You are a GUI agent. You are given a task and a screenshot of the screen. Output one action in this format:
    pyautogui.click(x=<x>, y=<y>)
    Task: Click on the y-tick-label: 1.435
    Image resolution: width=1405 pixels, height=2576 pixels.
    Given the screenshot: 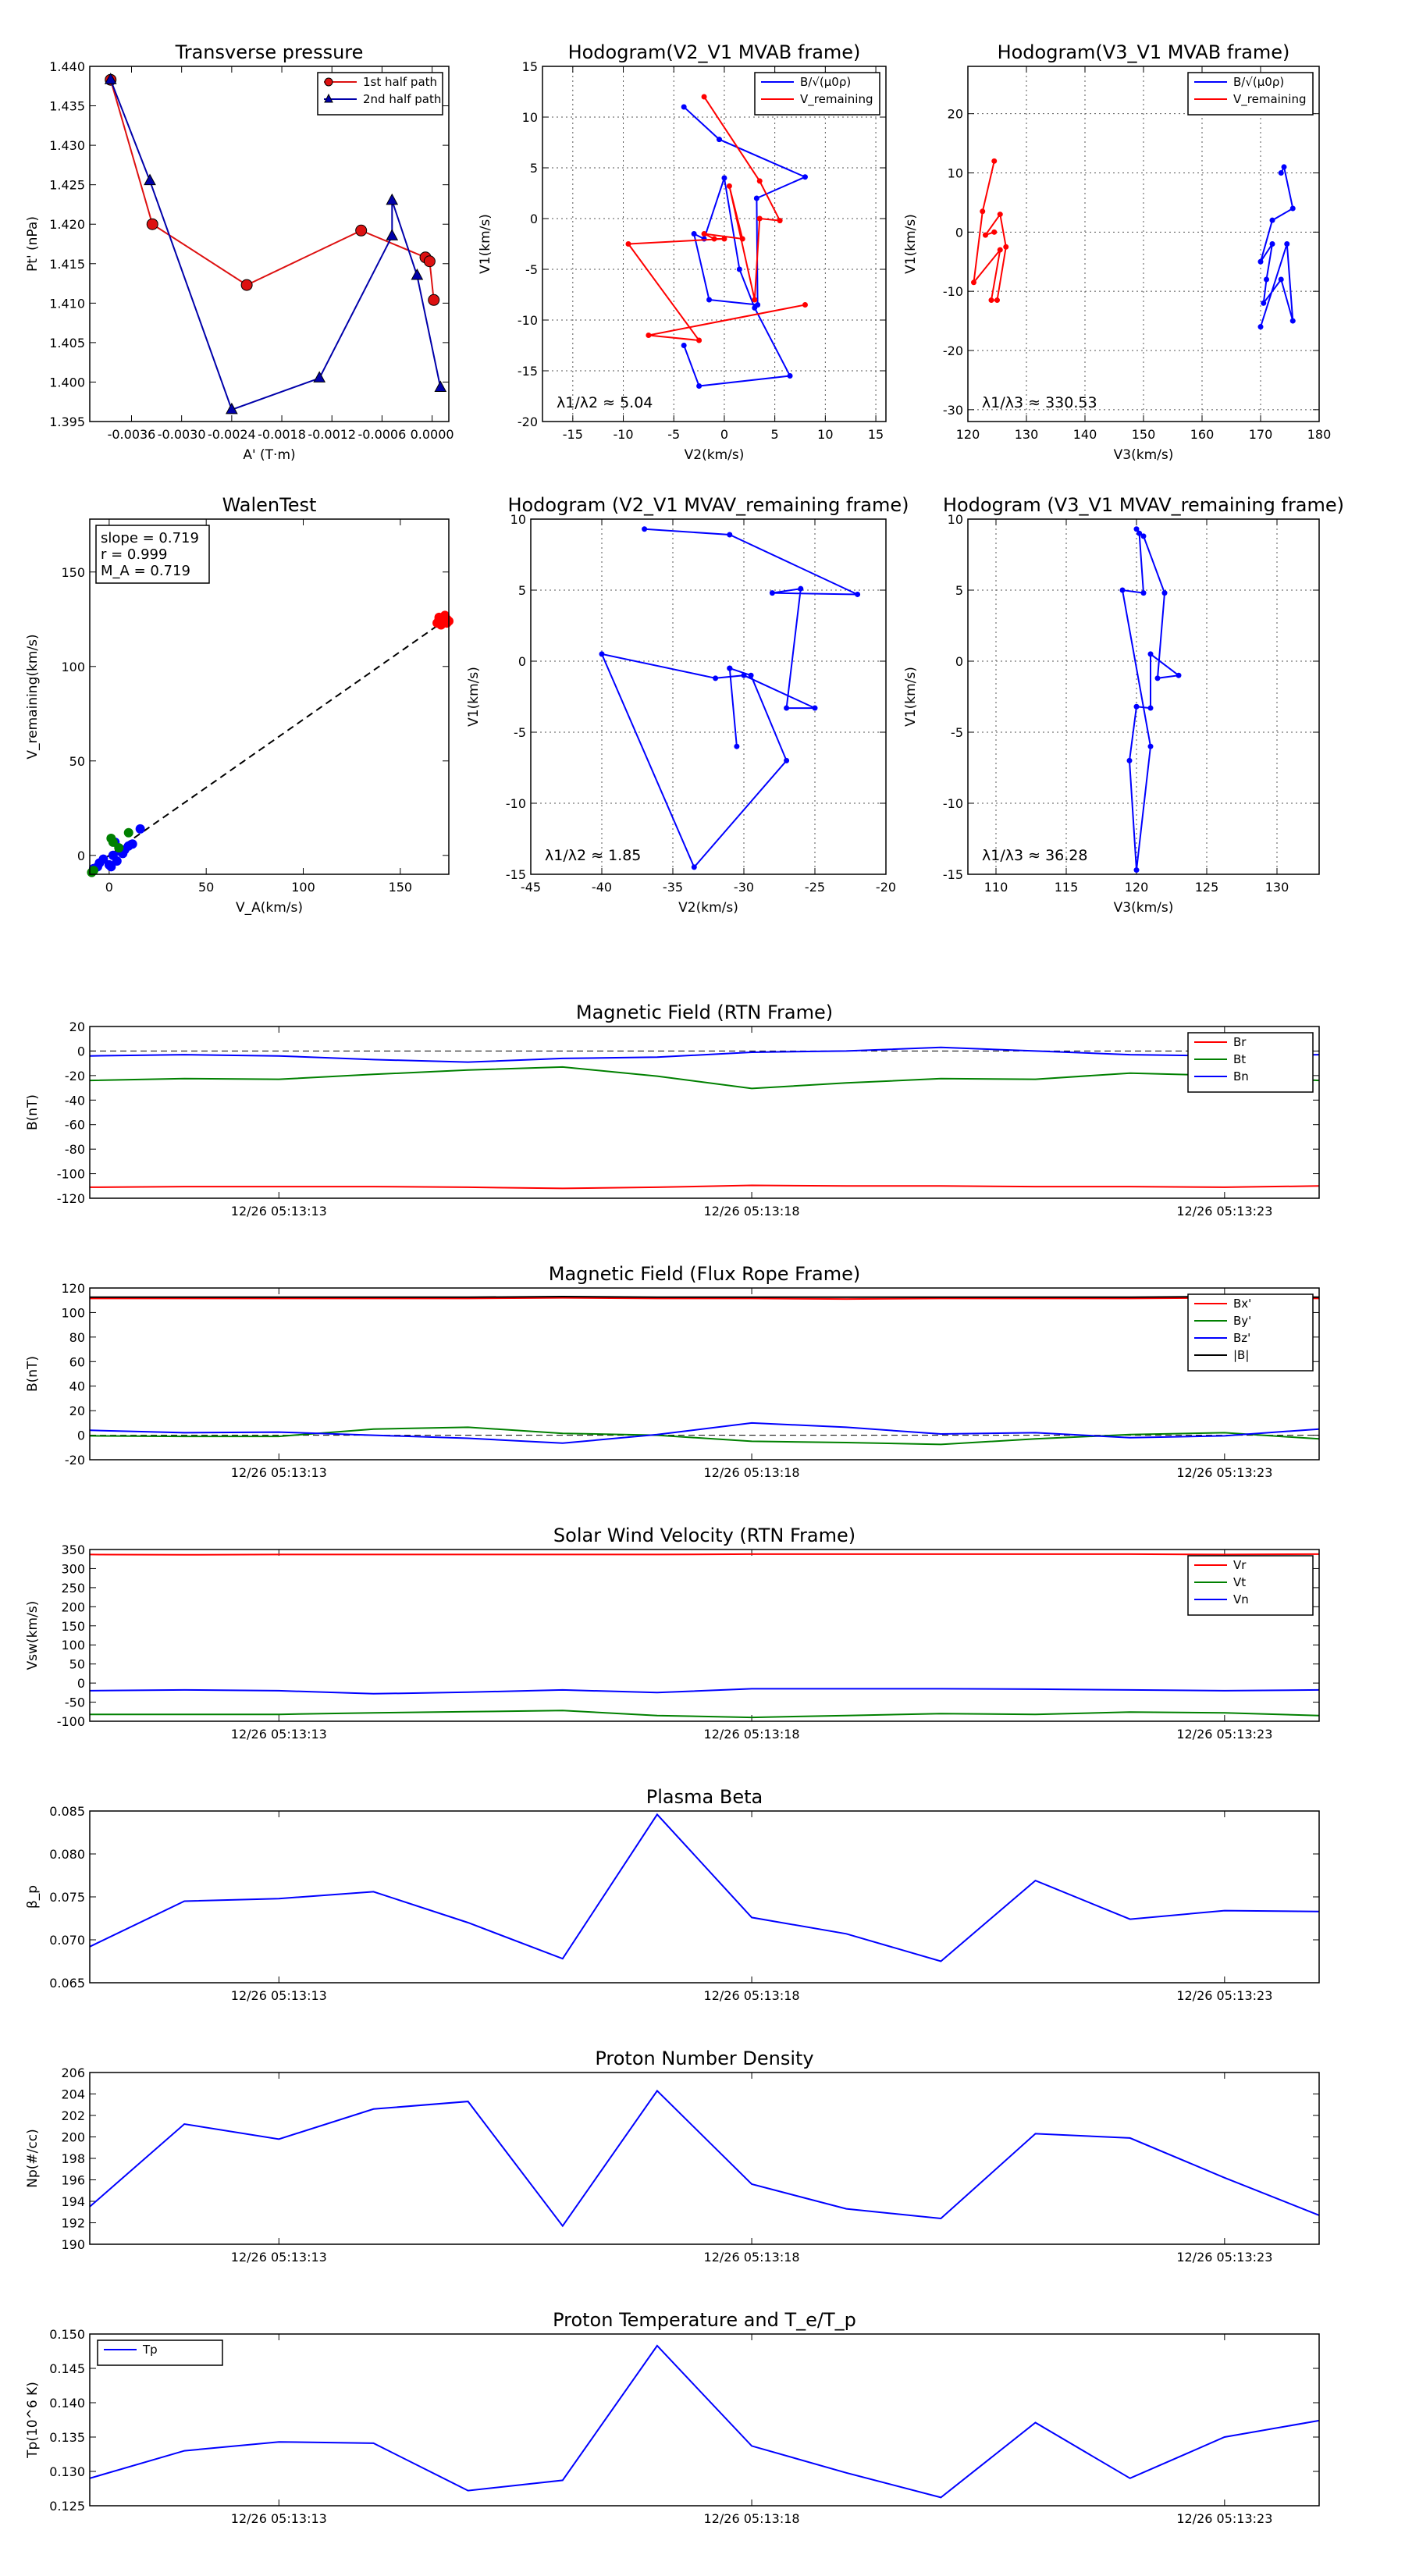 What is the action you would take?
    pyautogui.click(x=67, y=106)
    